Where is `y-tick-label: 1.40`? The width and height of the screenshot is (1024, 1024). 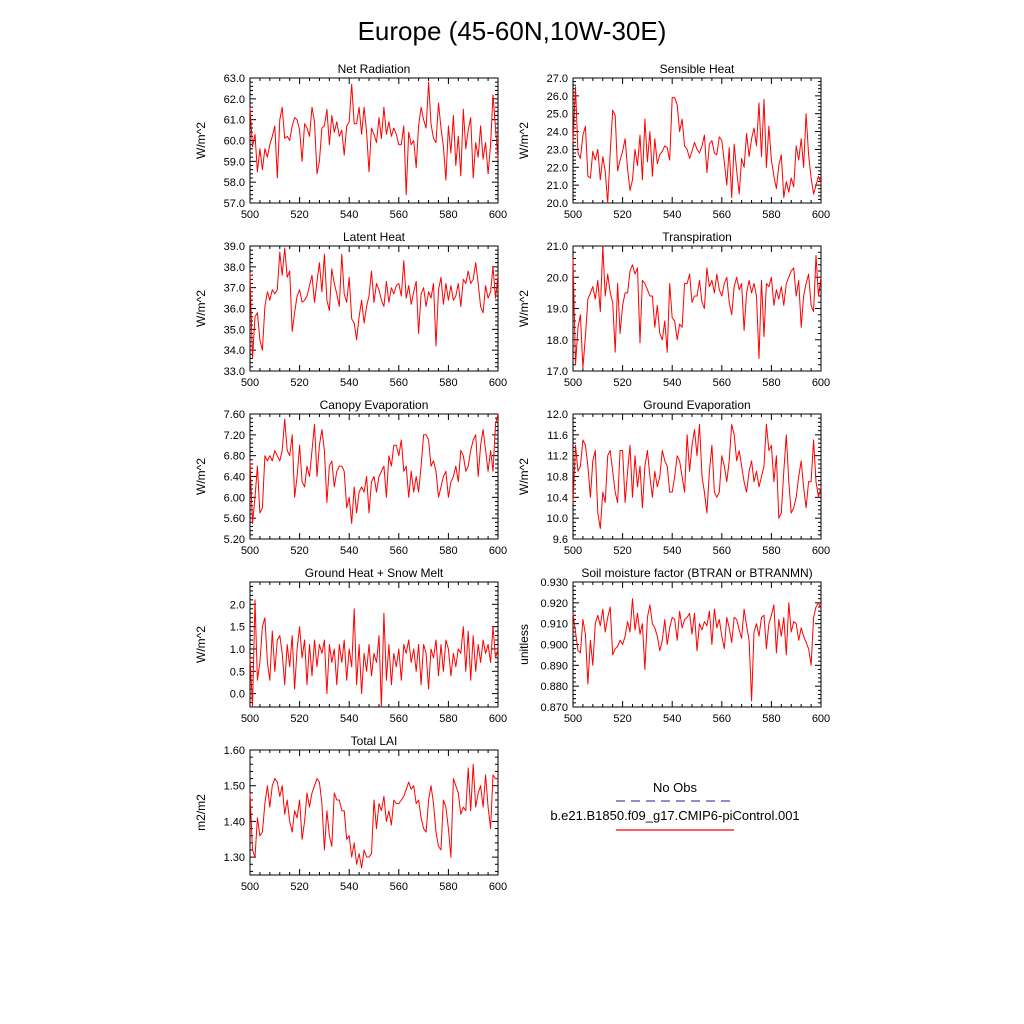
y-tick-label: 1.40 is located at coordinates (234, 822).